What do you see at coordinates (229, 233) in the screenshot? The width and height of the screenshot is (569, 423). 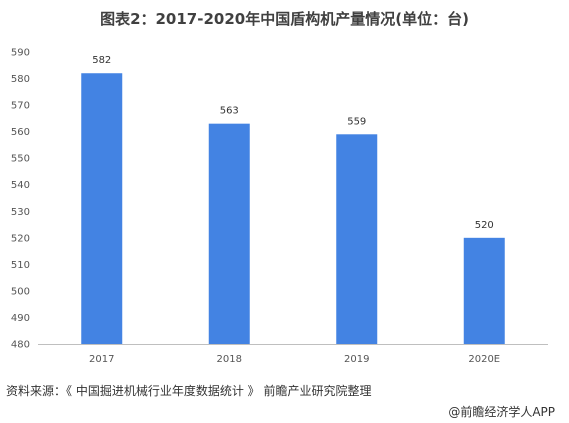 I see `bar-2018` at bounding box center [229, 233].